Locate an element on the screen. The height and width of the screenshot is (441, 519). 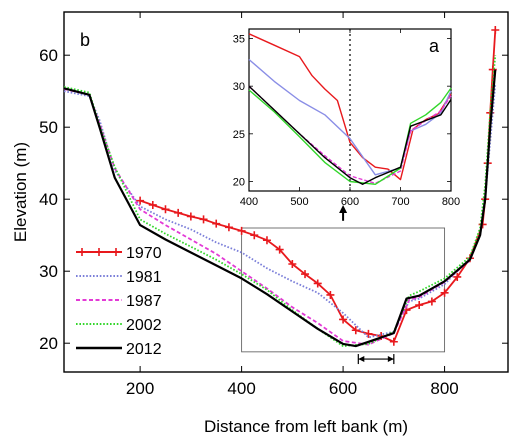
y-tick-label: 40 is located at coordinates (48, 199).